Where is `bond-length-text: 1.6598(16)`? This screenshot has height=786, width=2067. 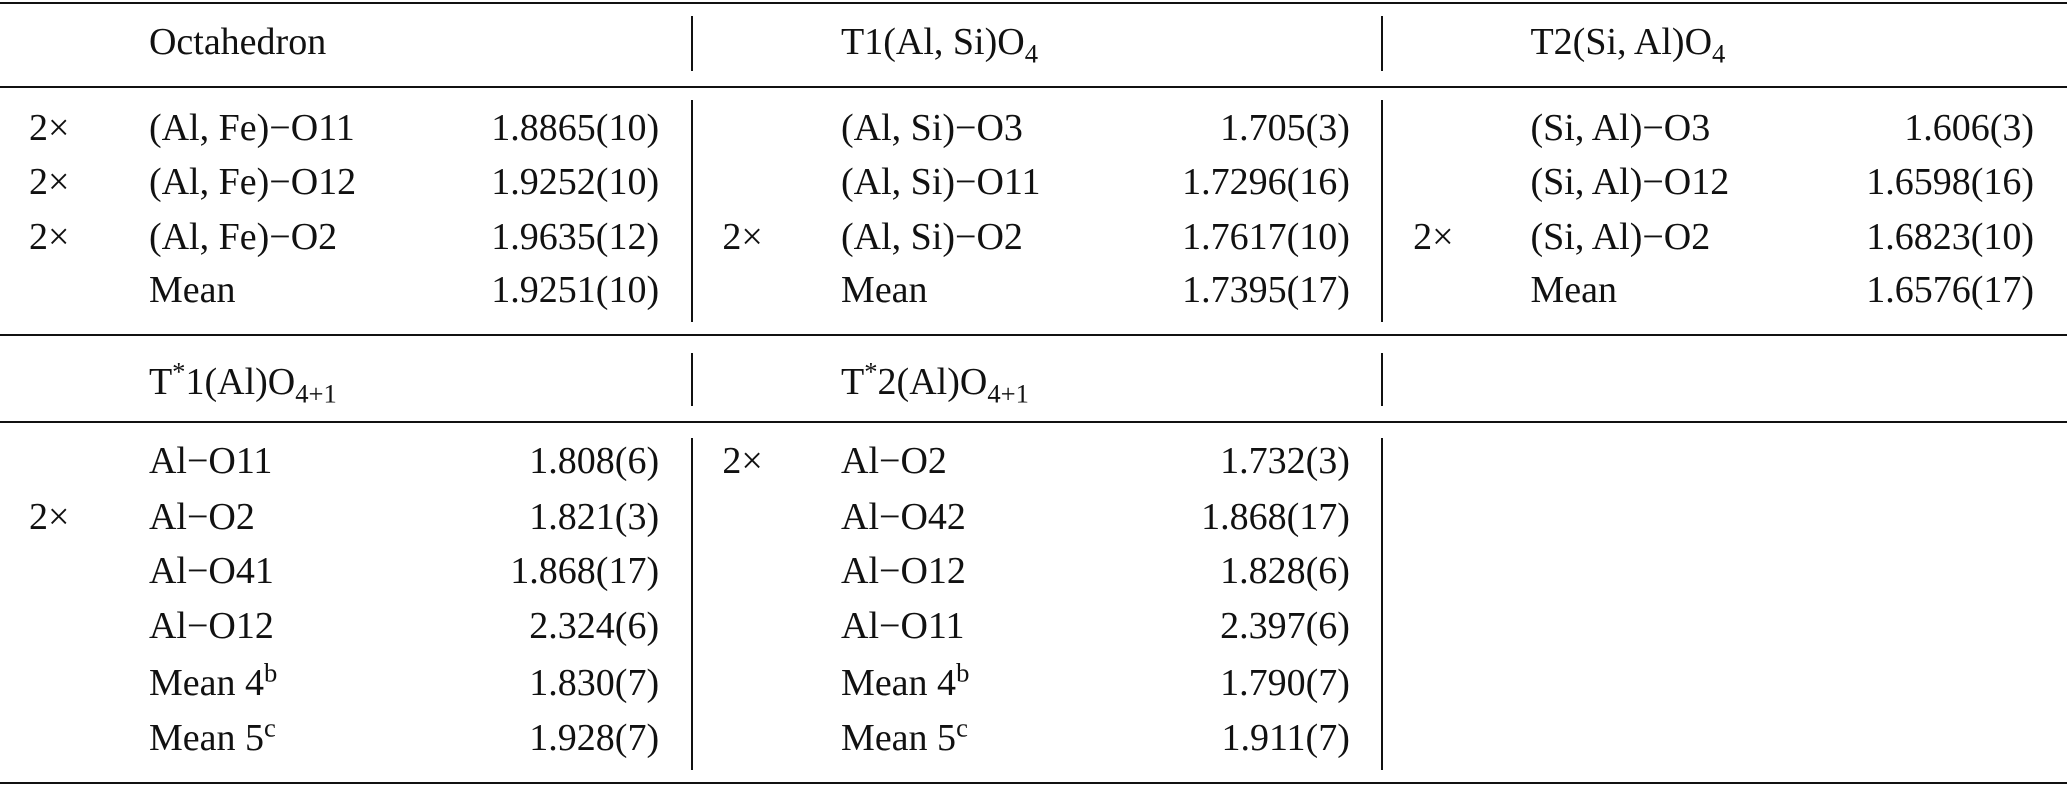 bond-length-text: 1.6598(16) is located at coordinates (1950, 181).